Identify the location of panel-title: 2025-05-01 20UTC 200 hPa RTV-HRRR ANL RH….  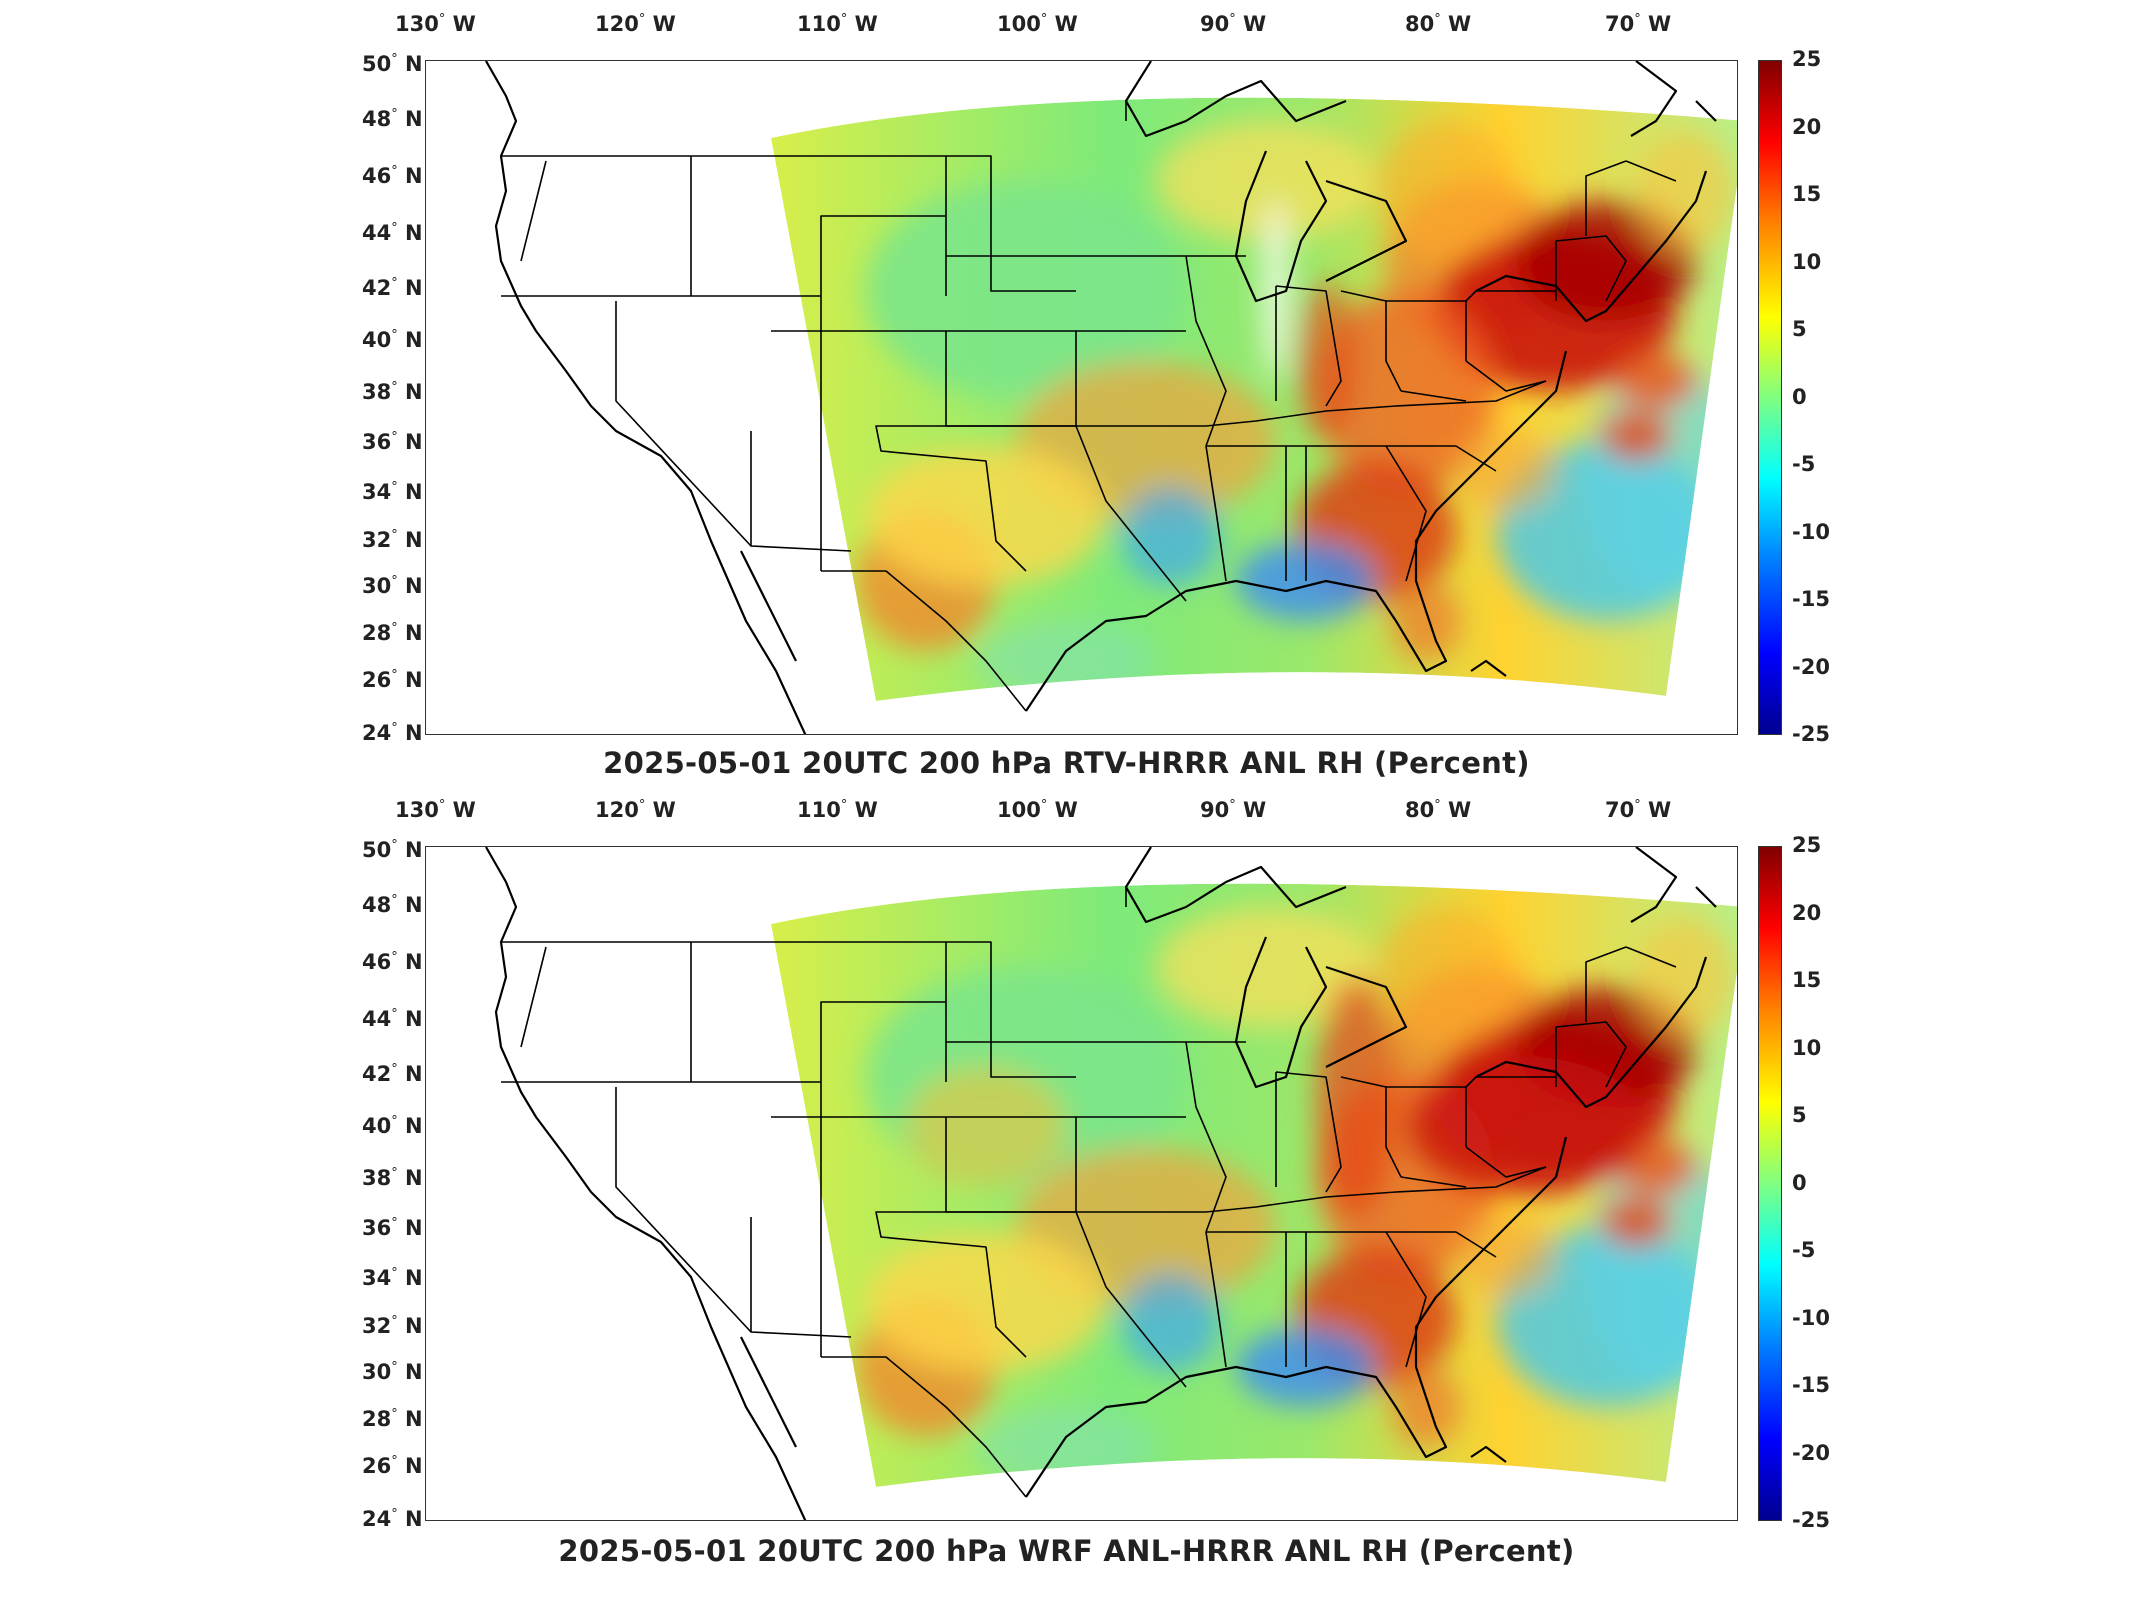
(1066, 763).